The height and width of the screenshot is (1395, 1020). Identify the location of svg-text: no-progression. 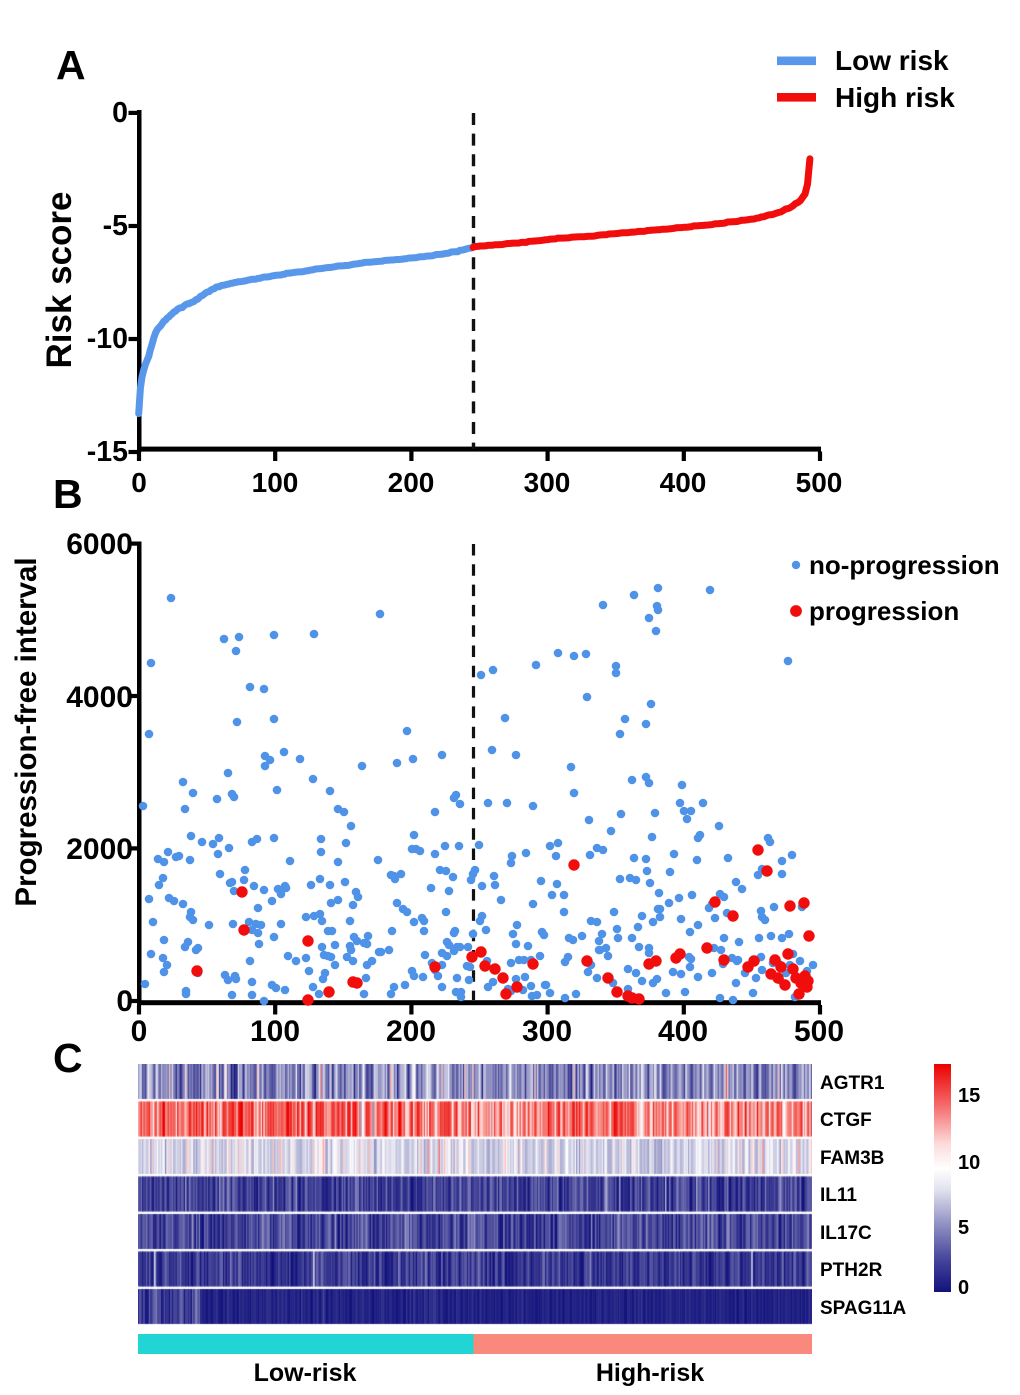
(904, 565).